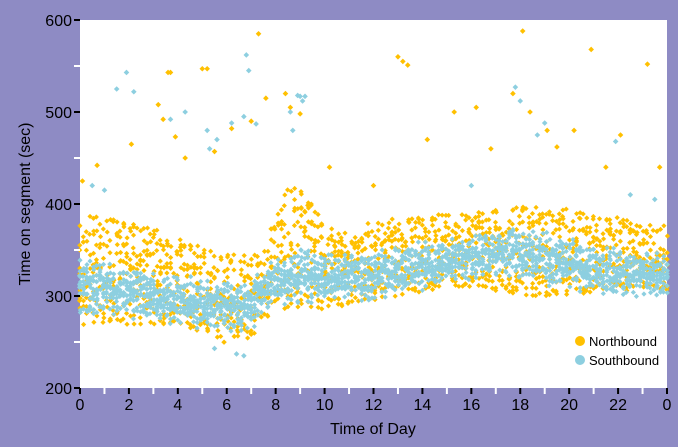 This screenshot has height=447, width=678. What do you see at coordinates (471, 185) in the screenshot?
I see `southbound-point-outlier` at bounding box center [471, 185].